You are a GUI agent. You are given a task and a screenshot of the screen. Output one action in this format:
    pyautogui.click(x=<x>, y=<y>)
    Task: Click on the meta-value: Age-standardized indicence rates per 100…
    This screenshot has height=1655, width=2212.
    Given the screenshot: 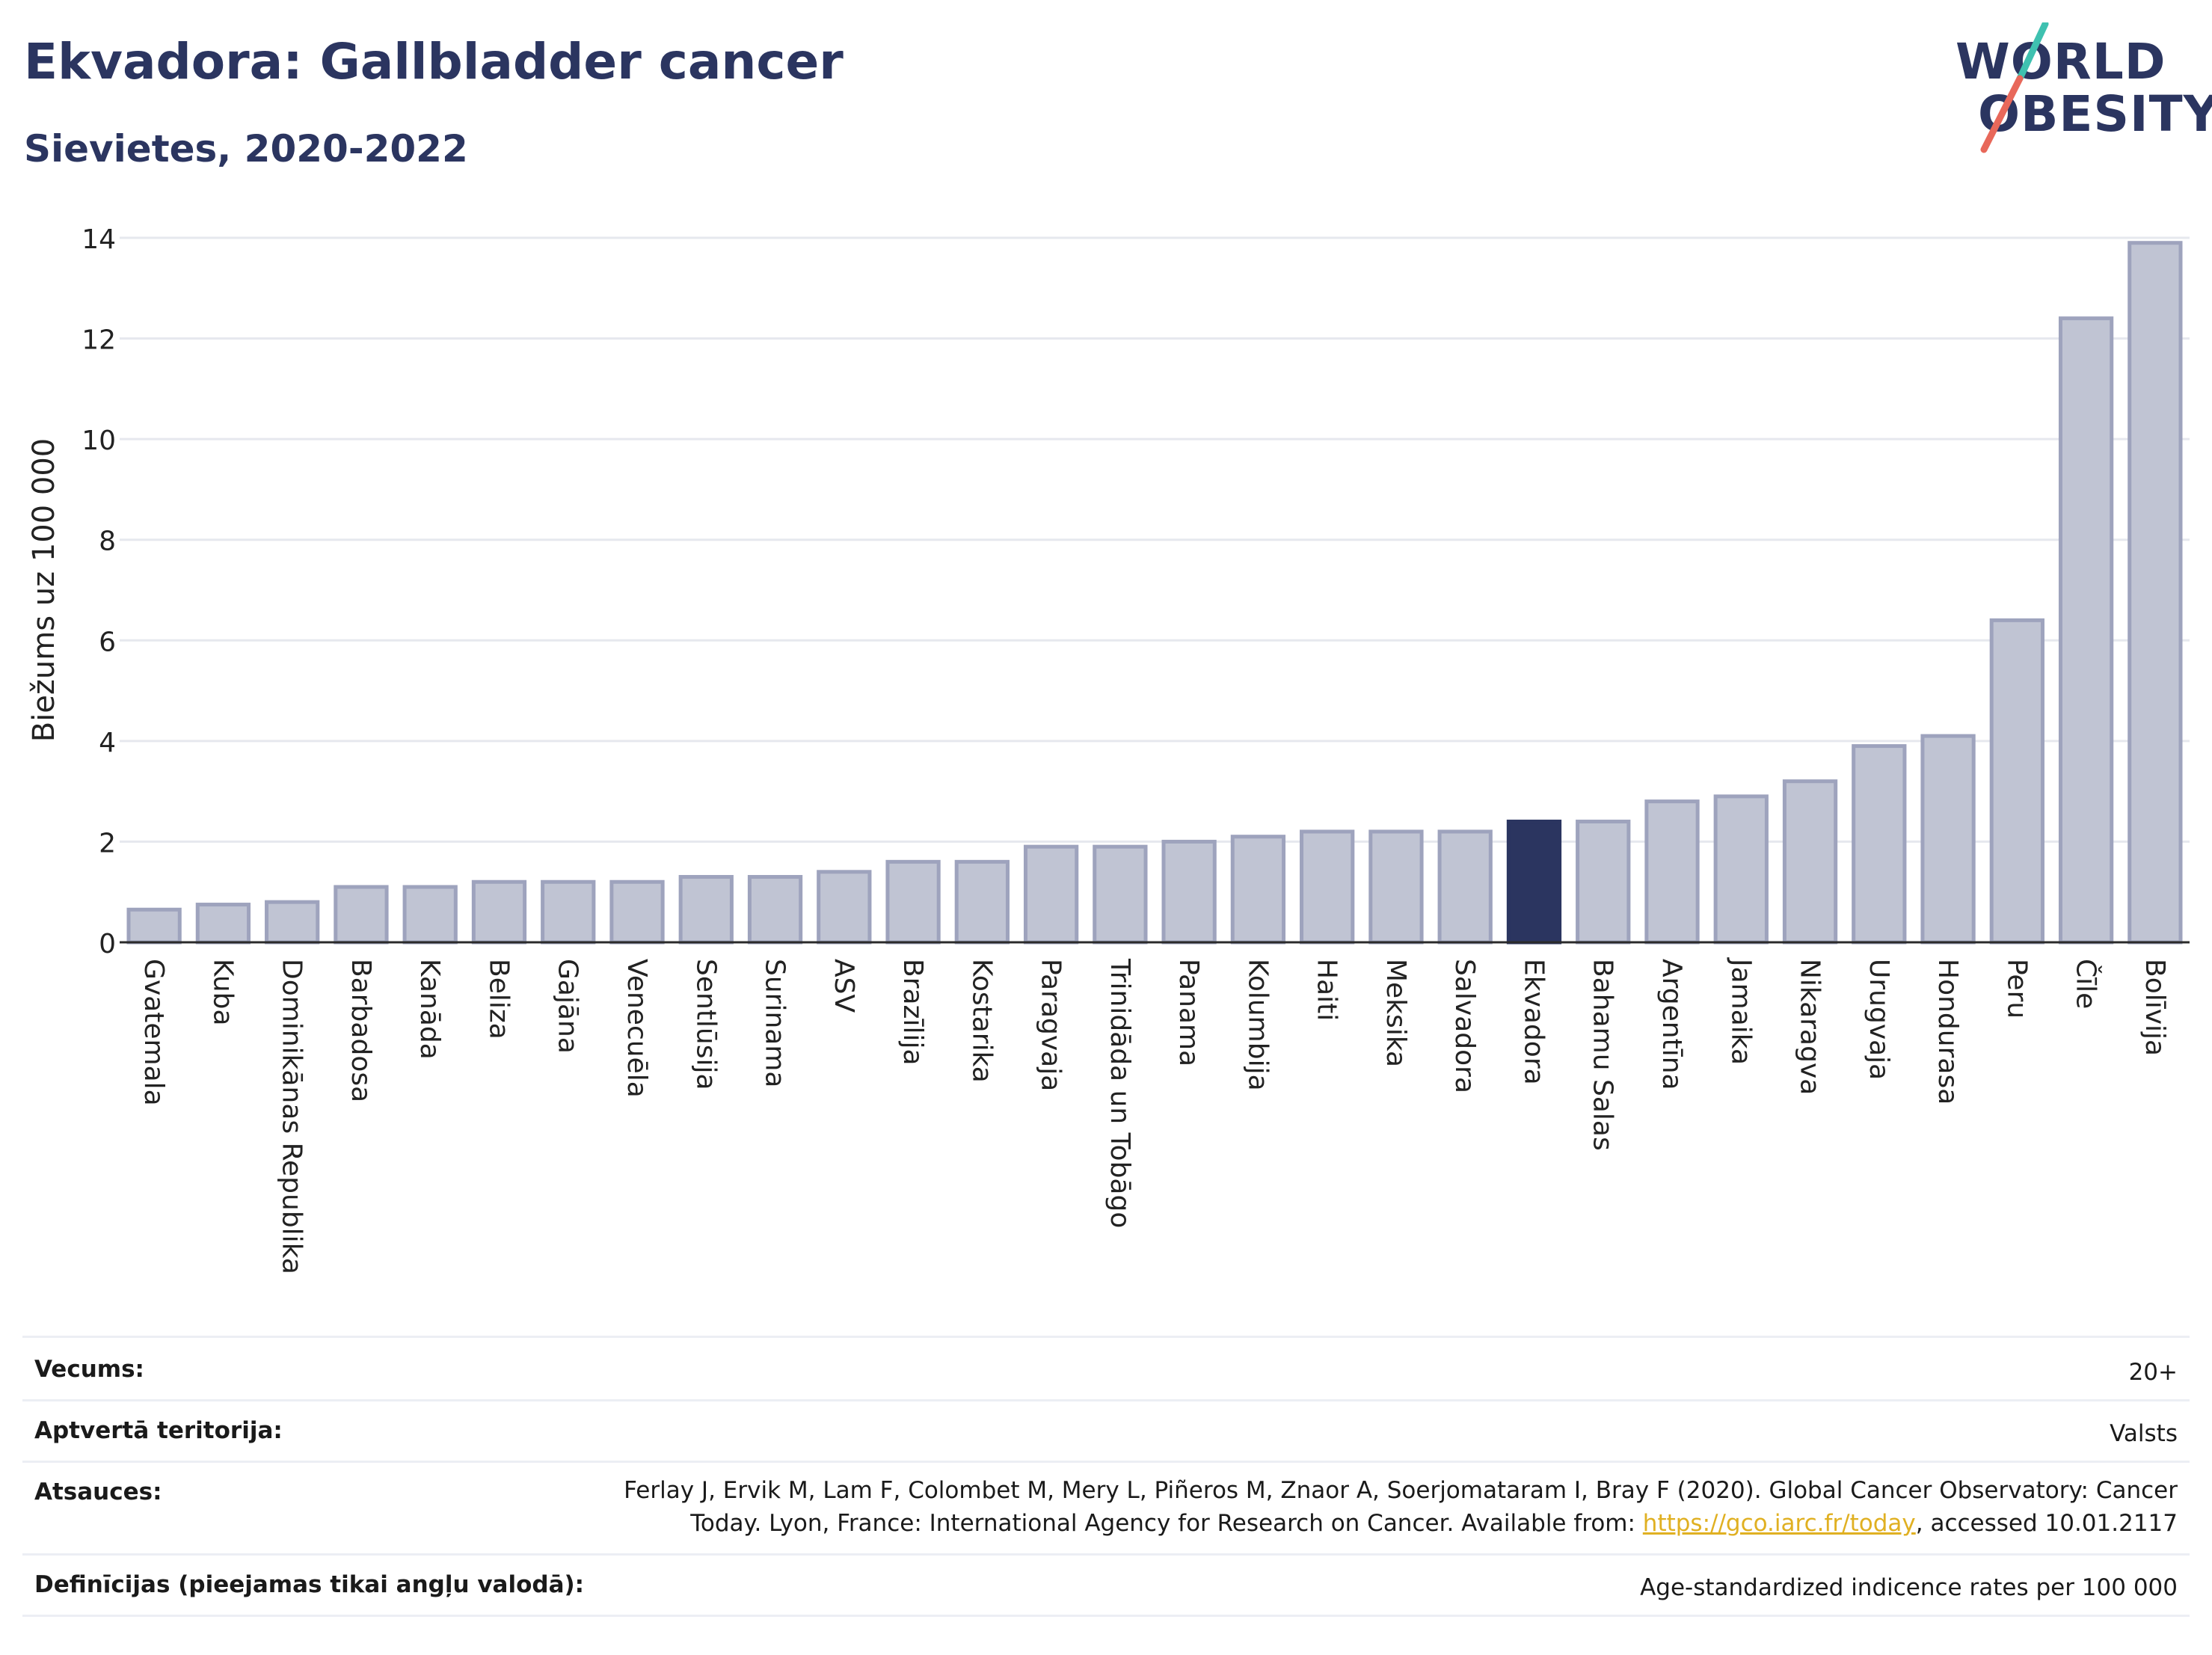 What is the action you would take?
    pyautogui.click(x=1909, y=1587)
    